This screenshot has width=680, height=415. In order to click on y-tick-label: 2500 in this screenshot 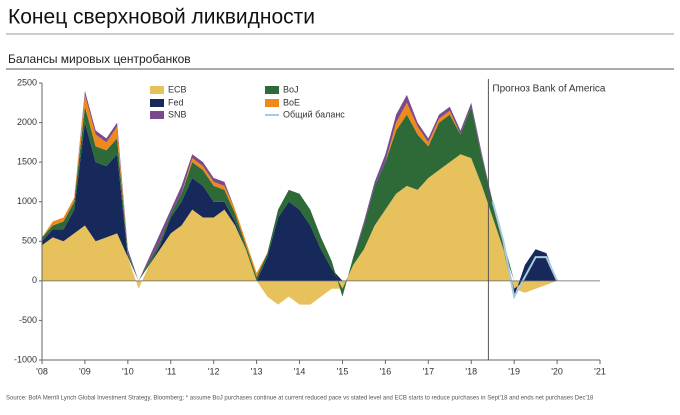, I will do `click(27, 82)`.